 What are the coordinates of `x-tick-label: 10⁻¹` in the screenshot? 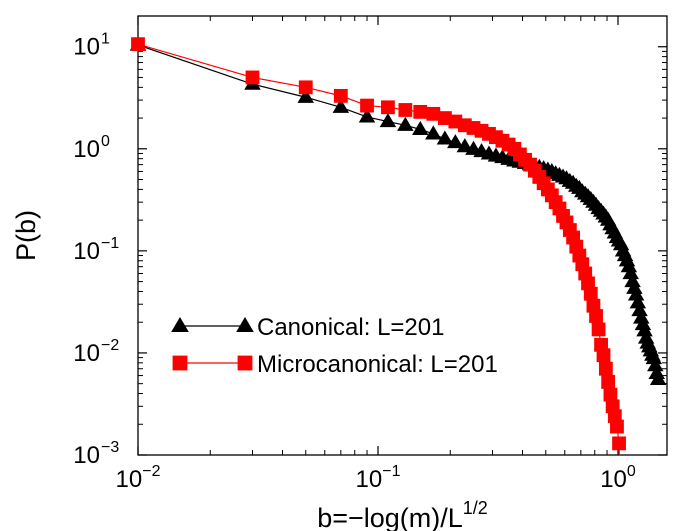 It's located at (378, 478).